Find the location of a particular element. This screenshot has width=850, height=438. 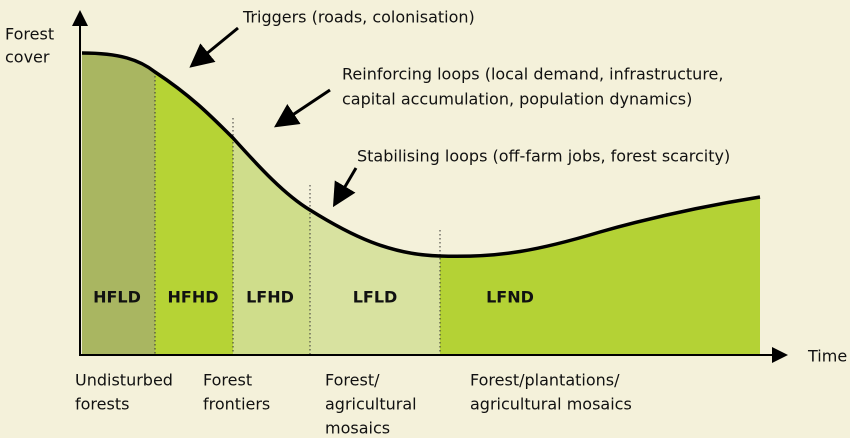

phase-label: LFLD is located at coordinates (375, 297).